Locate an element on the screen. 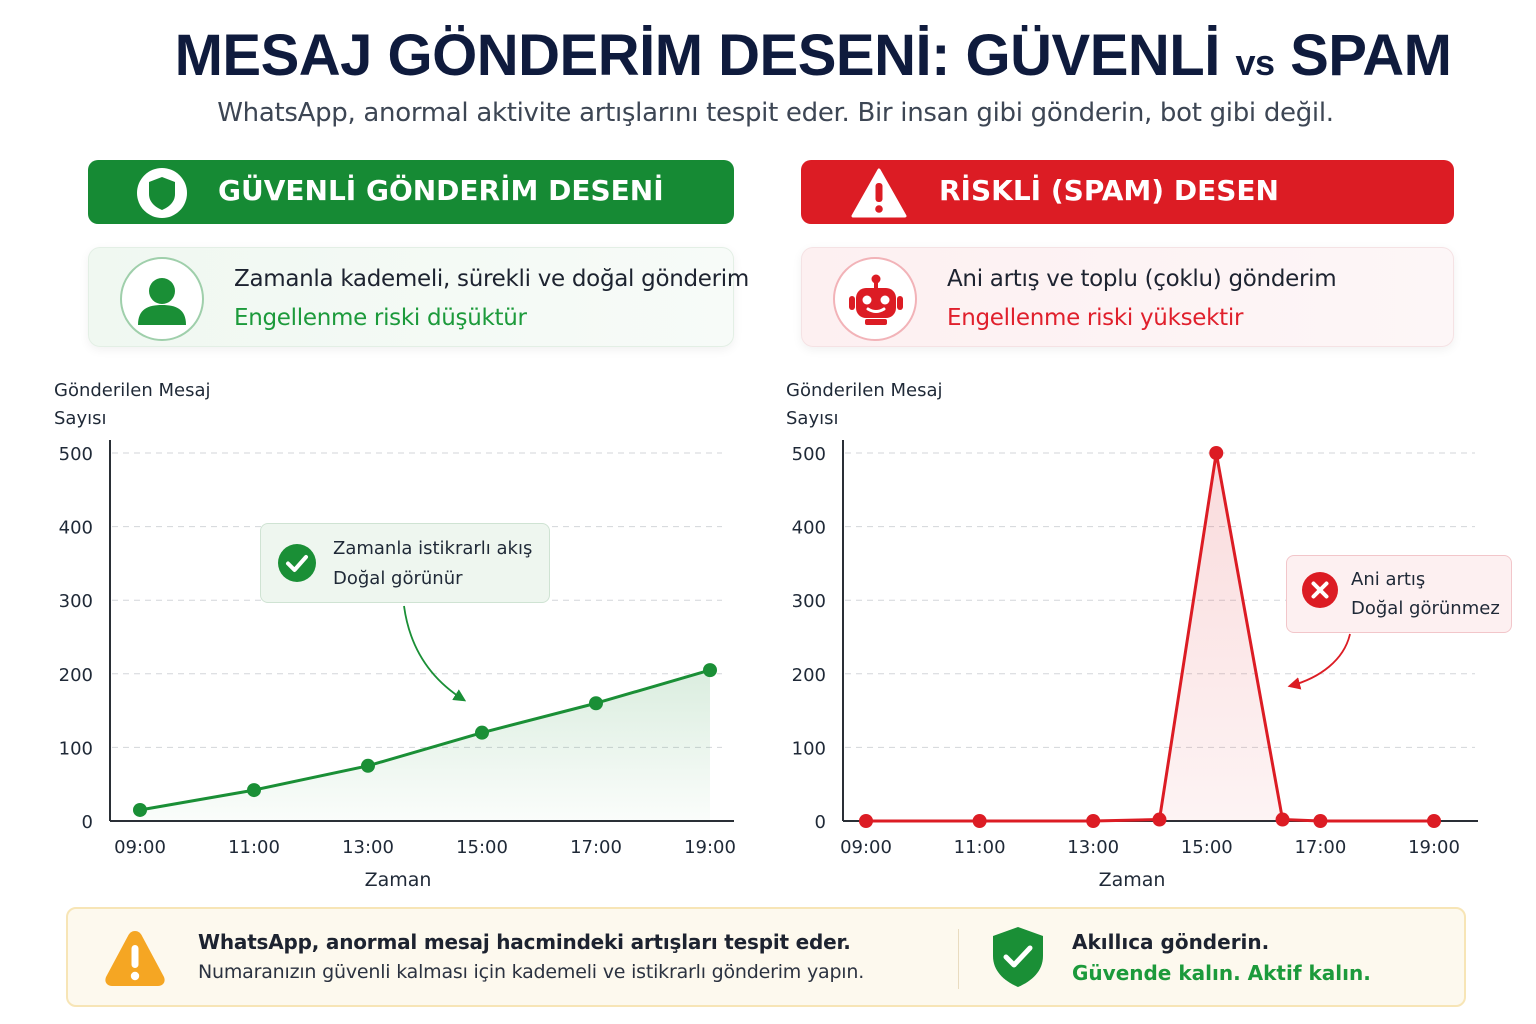 This screenshot has width=1536, height=1024. risk-info-line2: Engellenme riski yüksektir is located at coordinates (1095, 318).